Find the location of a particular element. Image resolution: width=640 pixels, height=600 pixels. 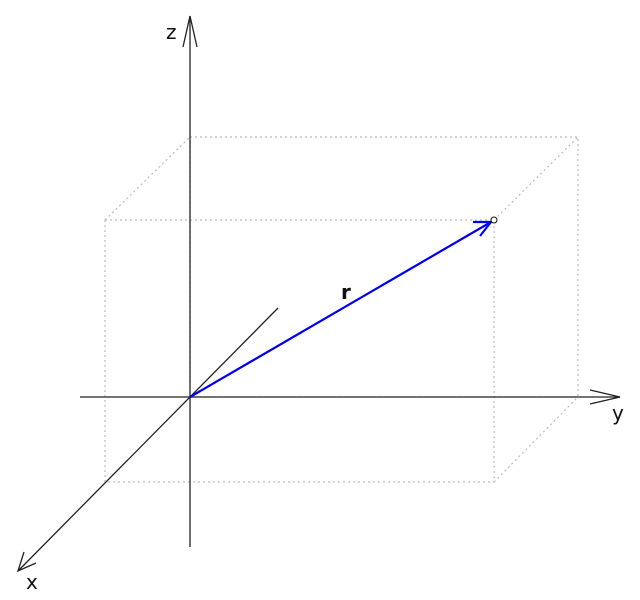

z-axis-label: z is located at coordinates (171, 32).